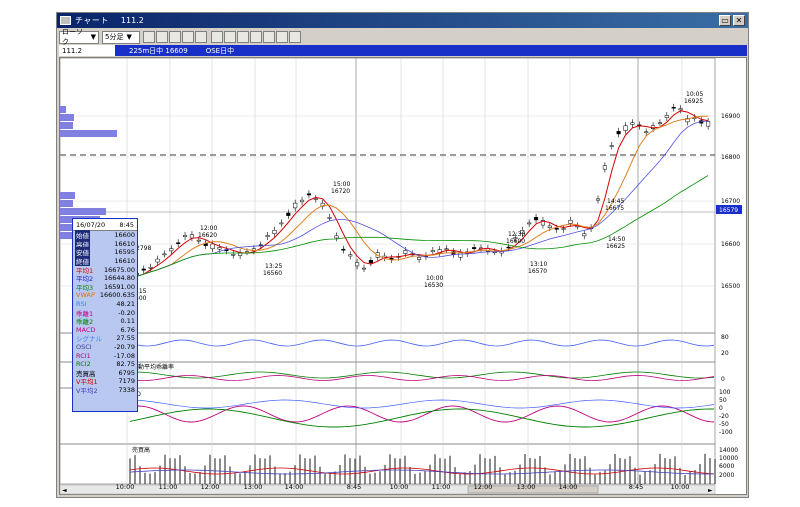 The image size is (800, 507). What do you see at coordinates (105, 270) in the screenshot?
I see `panel-row: 平均1 16675.00` at bounding box center [105, 270].